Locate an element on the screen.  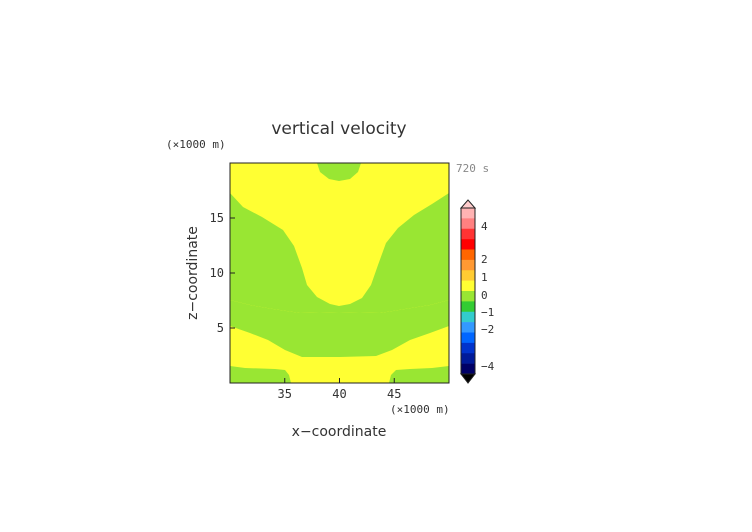
colorbar-frame is located at coordinates (468, 291).